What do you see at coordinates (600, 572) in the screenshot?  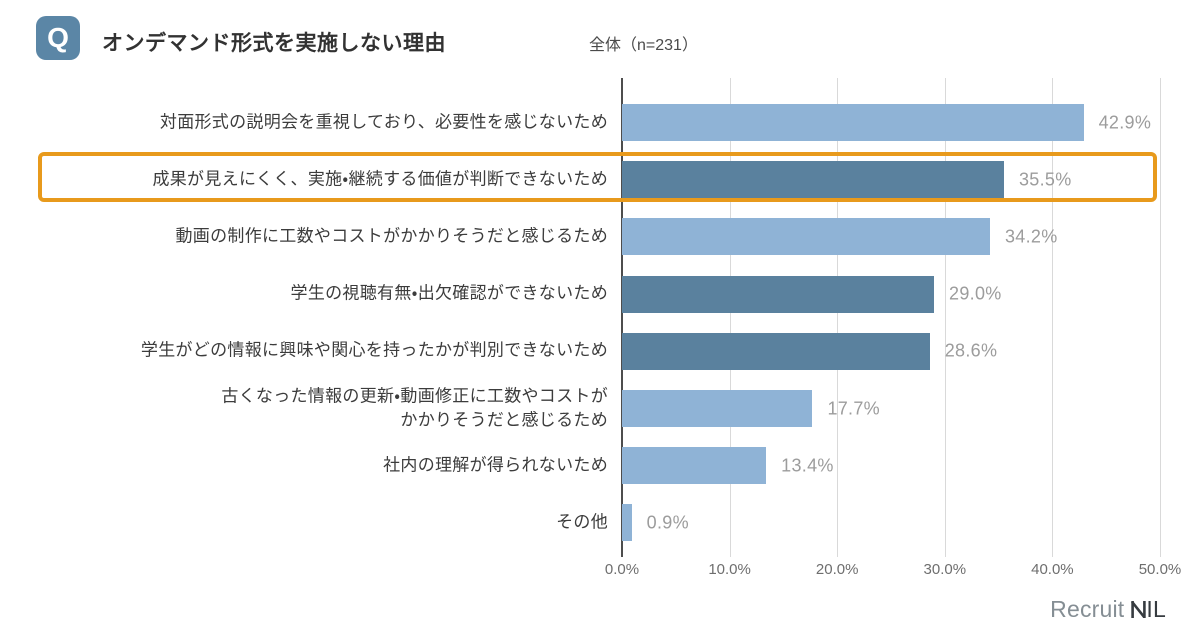 I see `x-axis: 0.0% 10.0% 20.0% 30.0% 40.0% 50.0%` at bounding box center [600, 572].